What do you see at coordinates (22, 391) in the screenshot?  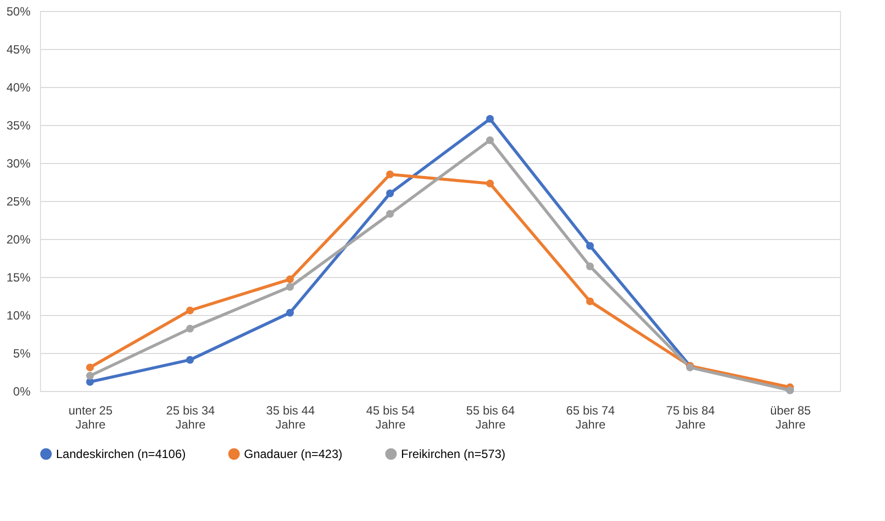 I see `y-tick-label: 0%` at bounding box center [22, 391].